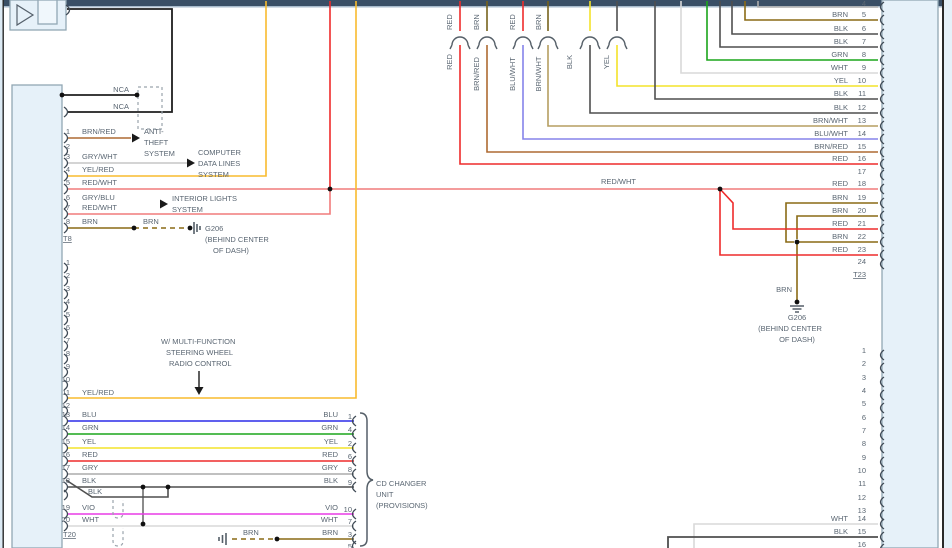 Image resolution: width=952 pixels, height=548 pixels. What do you see at coordinates (117, 488) in the screenshot?
I see `wire-cd-blk-shield` at bounding box center [117, 488].